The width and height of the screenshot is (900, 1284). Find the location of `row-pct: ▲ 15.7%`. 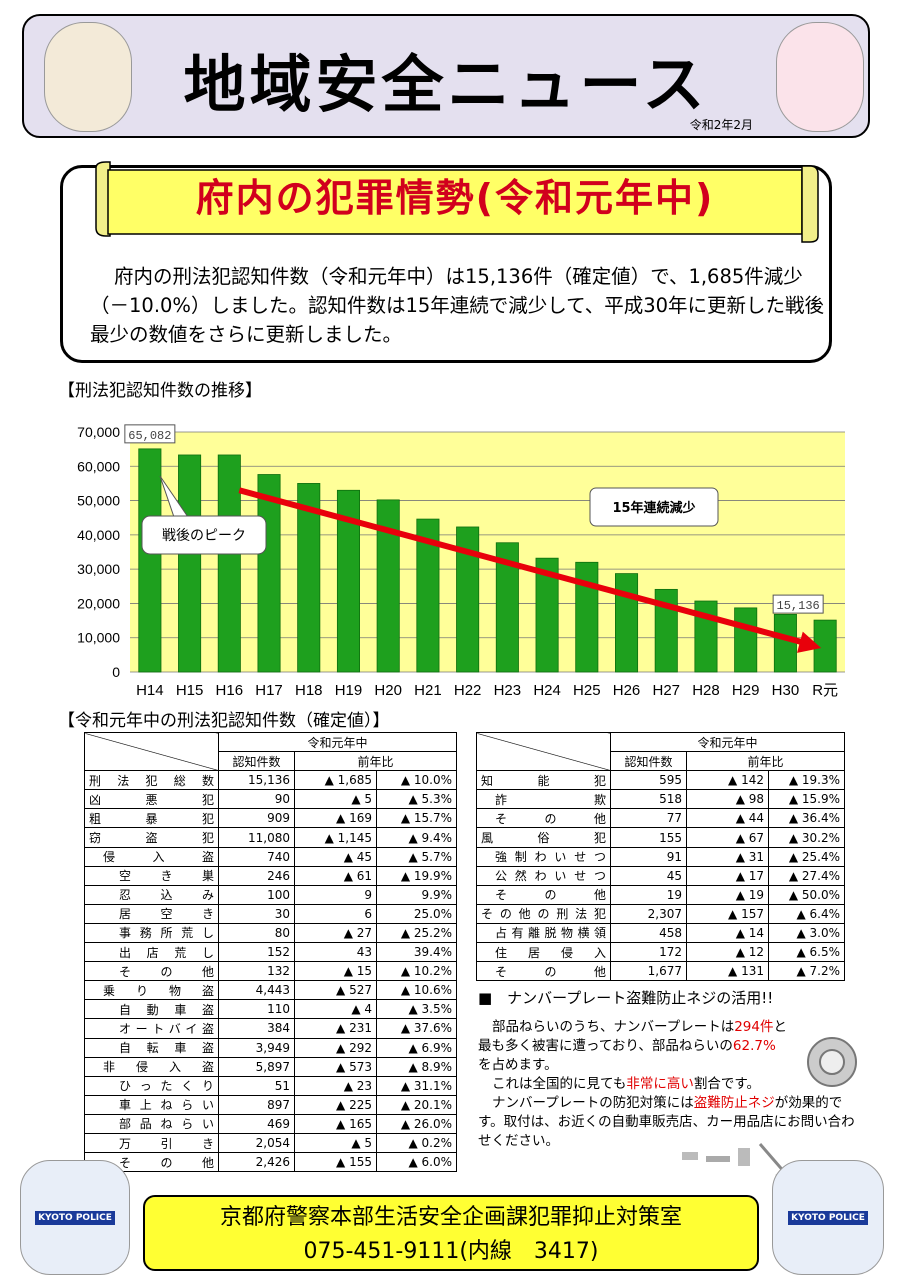

row-pct: ▲ 15.7% is located at coordinates (416, 818).